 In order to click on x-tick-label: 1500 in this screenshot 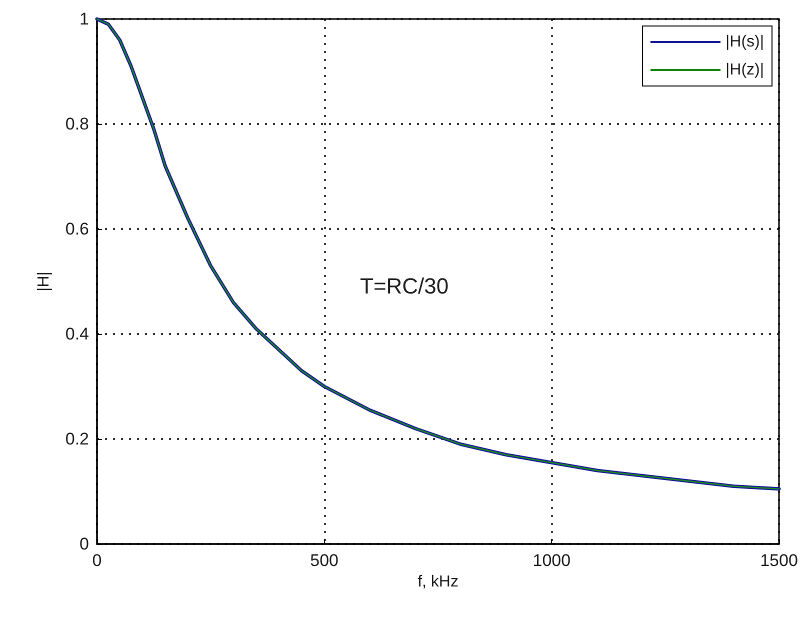, I will do `click(779, 560)`.